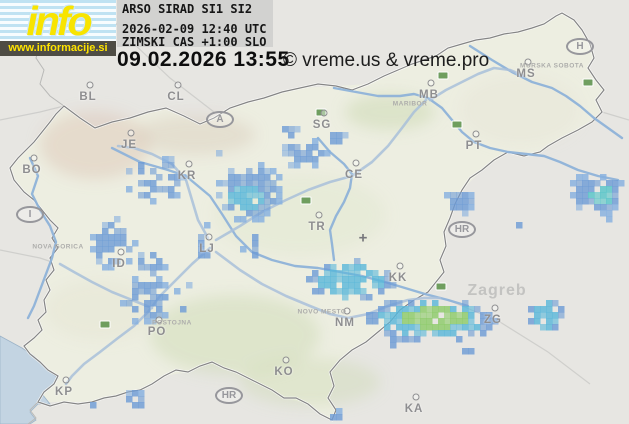 This screenshot has width=629, height=424. What do you see at coordinates (416, 397) in the screenshot?
I see `city-marker-ka` at bounding box center [416, 397].